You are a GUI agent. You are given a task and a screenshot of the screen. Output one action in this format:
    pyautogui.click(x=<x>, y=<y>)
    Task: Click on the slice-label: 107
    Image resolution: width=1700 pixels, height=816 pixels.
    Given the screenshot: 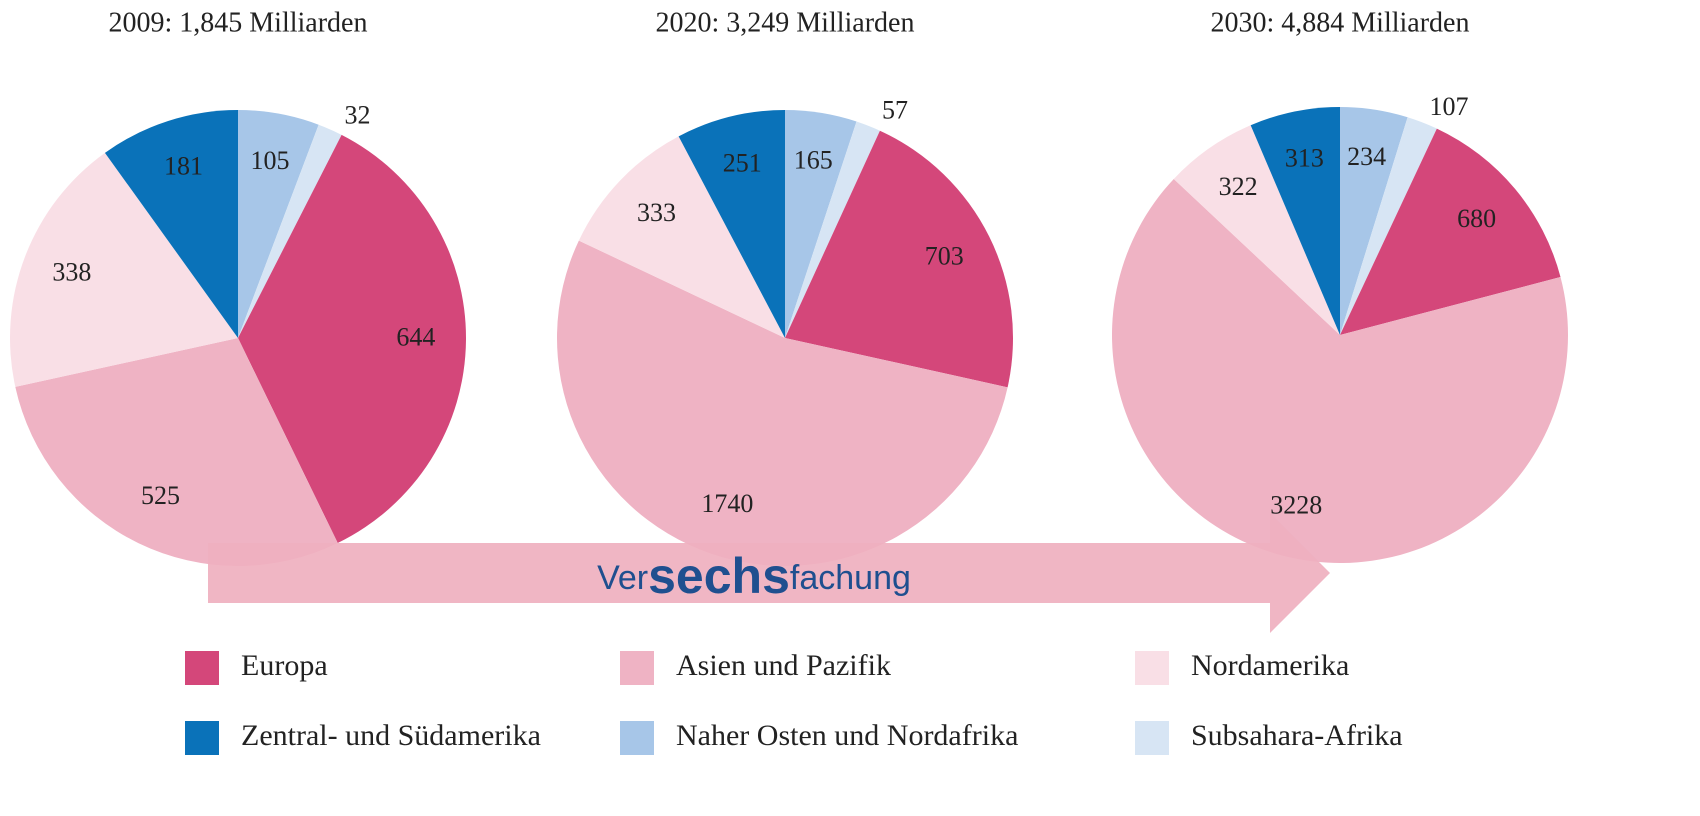 What is the action you would take?
    pyautogui.click(x=1449, y=106)
    